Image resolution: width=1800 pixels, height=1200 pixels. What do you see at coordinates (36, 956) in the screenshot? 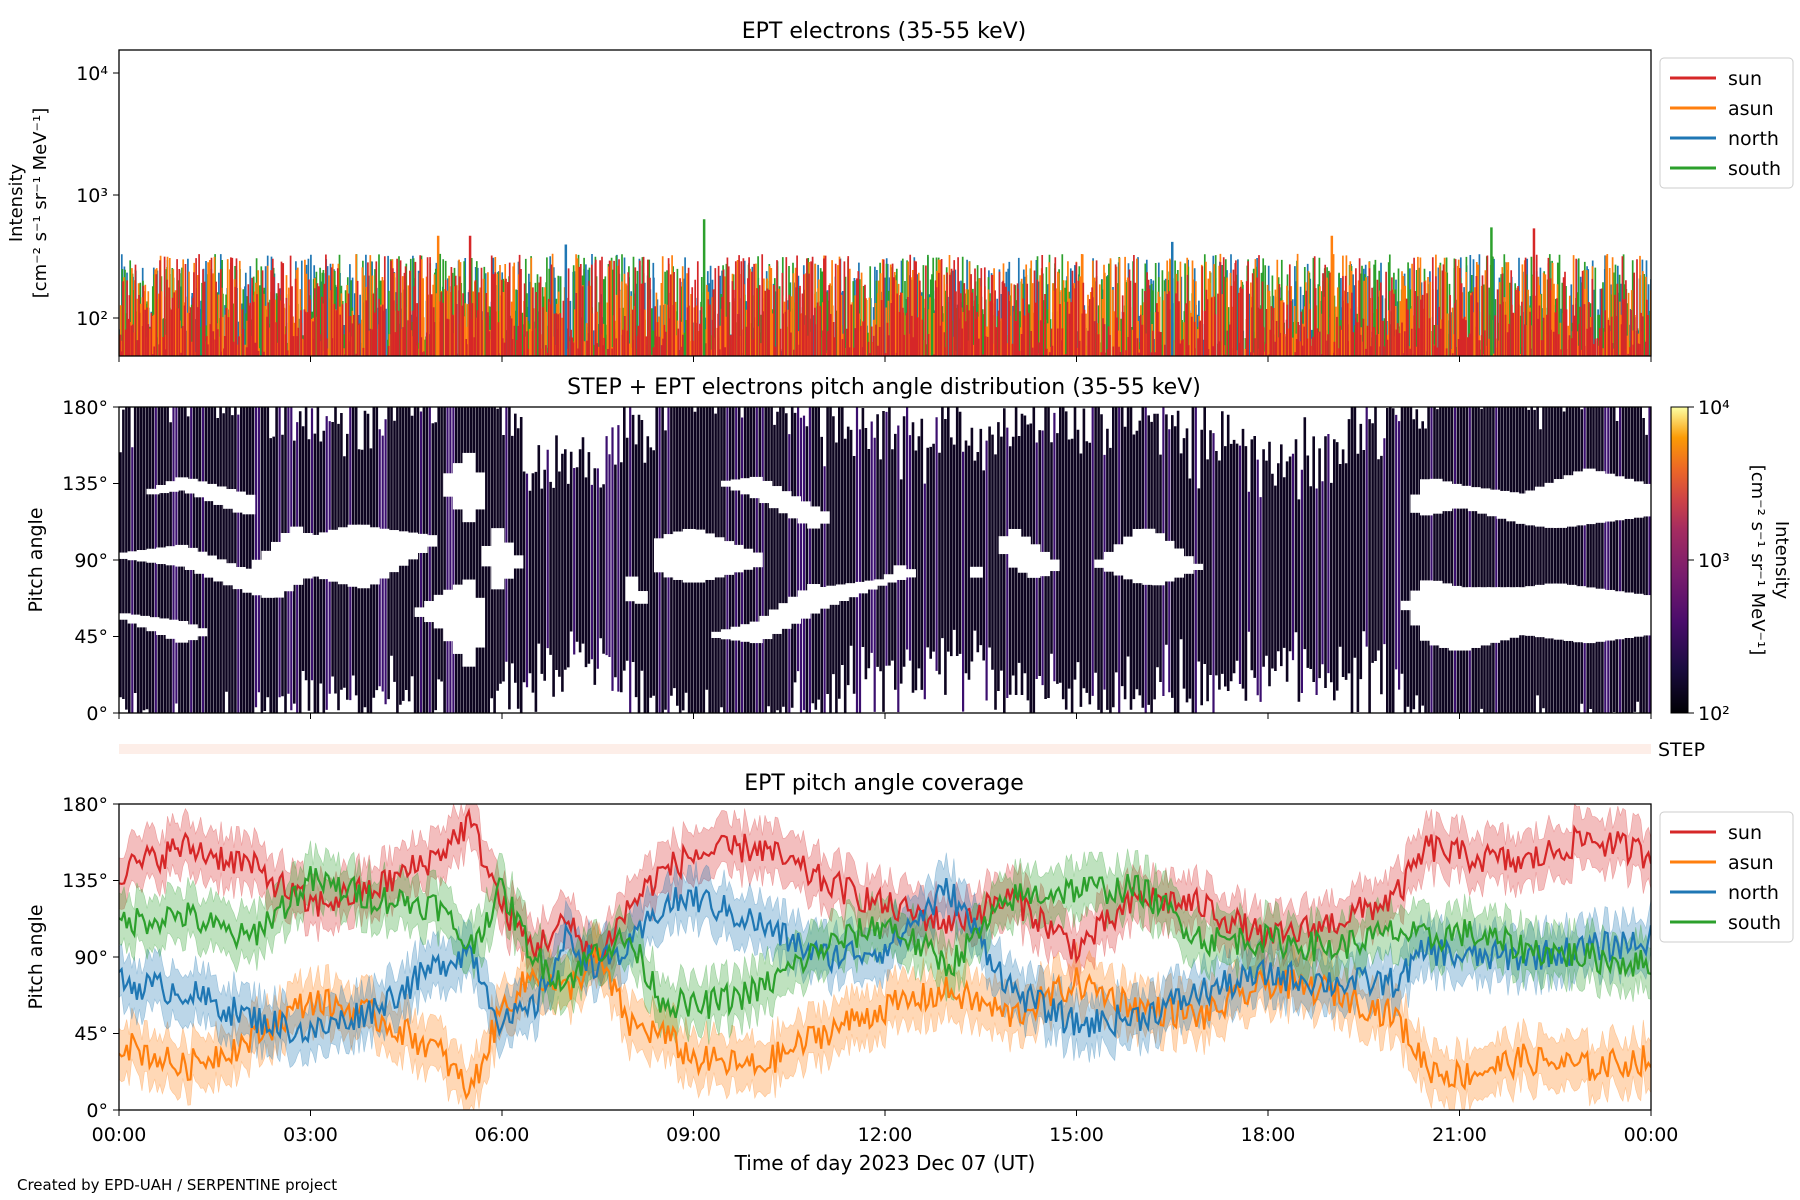
I see `panel3-ylabel: Pitch angle` at bounding box center [36, 956].